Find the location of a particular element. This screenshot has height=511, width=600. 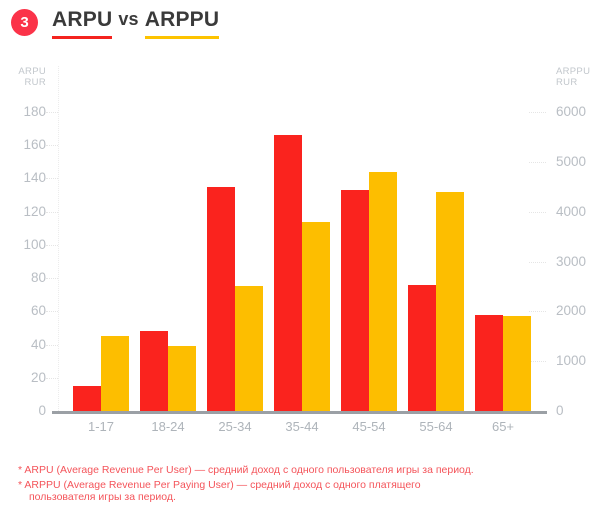

category-label-45-54: 45-54 is located at coordinates (369, 426).